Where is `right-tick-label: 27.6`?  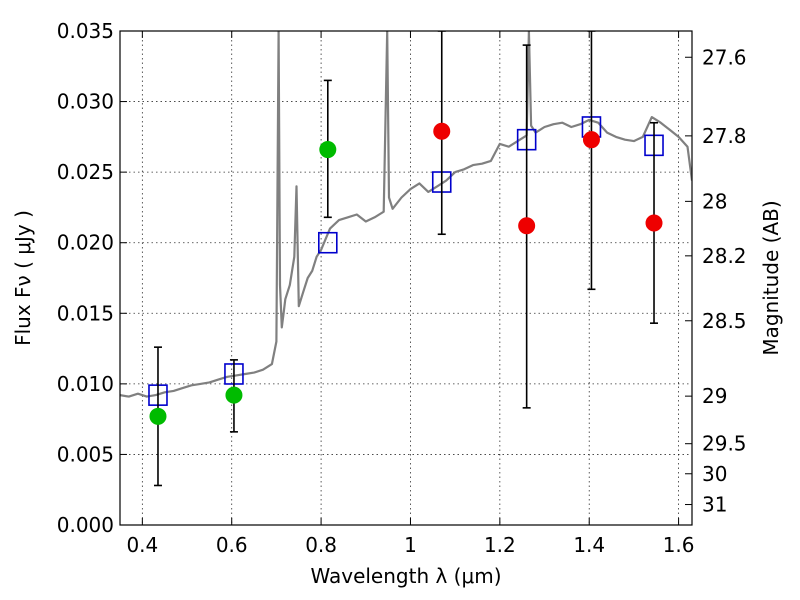 right-tick-label: 27.6 is located at coordinates (724, 57).